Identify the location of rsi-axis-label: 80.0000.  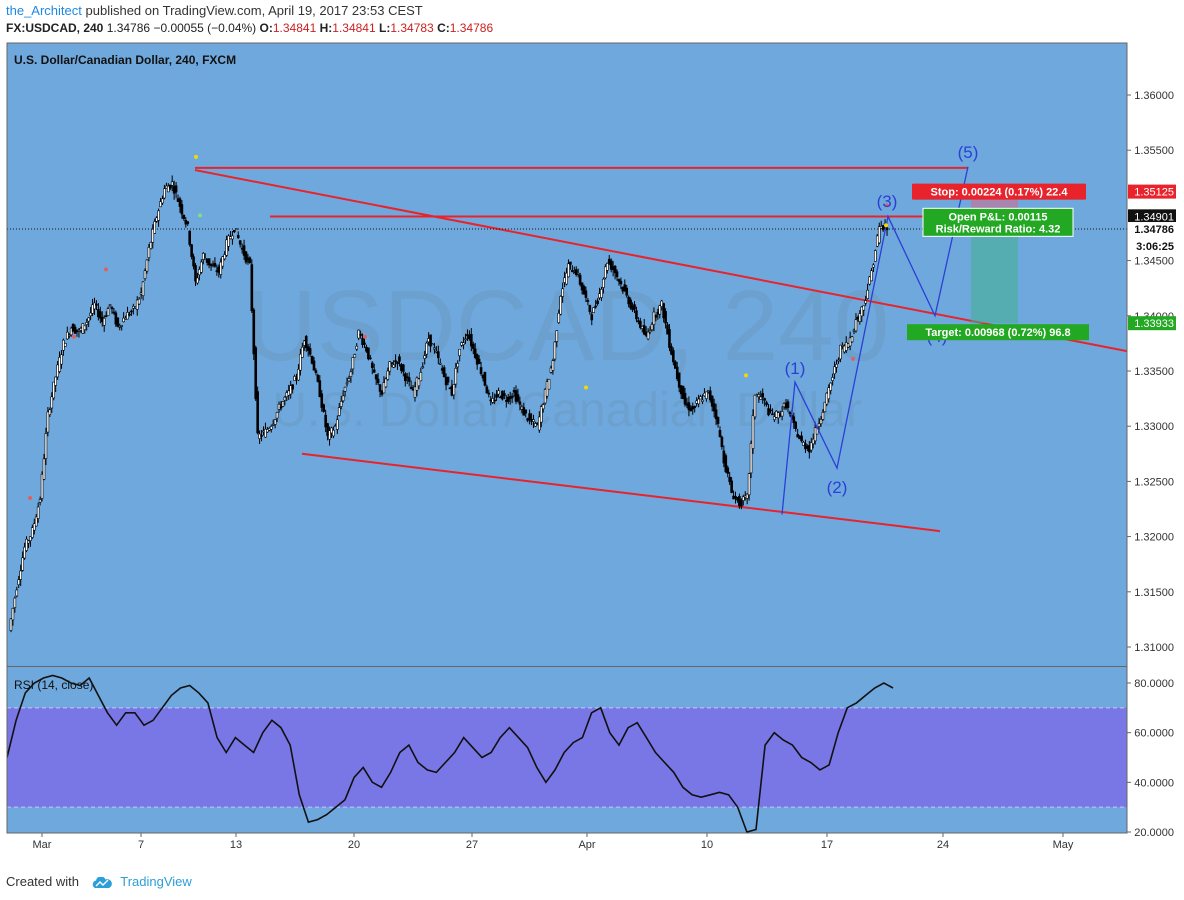
(1154, 684).